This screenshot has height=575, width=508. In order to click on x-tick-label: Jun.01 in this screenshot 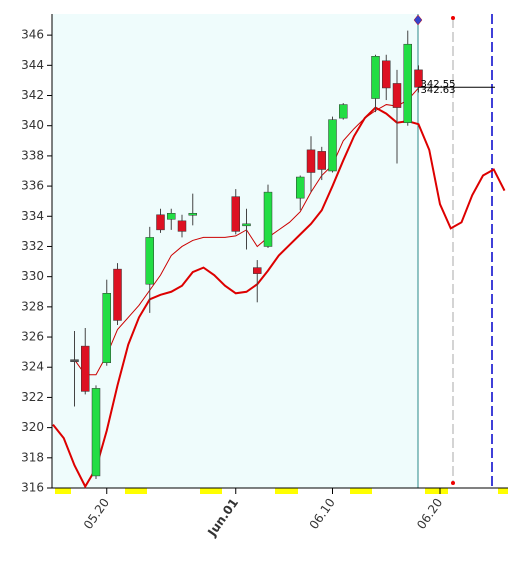, I will do `click(222, 518)`.